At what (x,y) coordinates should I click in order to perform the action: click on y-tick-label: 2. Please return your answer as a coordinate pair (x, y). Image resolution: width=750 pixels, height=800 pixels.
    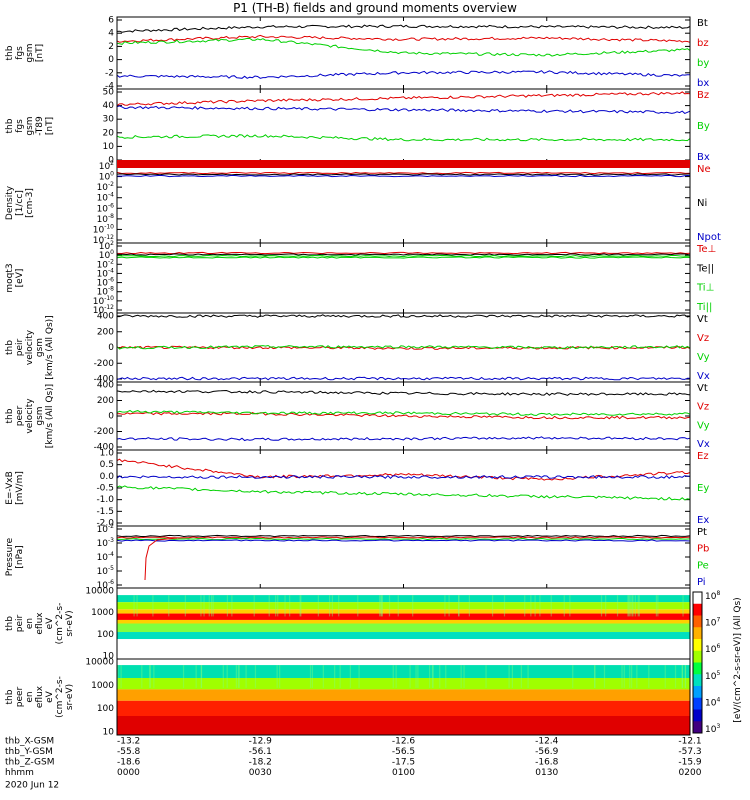
    Looking at the image, I should click on (111, 47).